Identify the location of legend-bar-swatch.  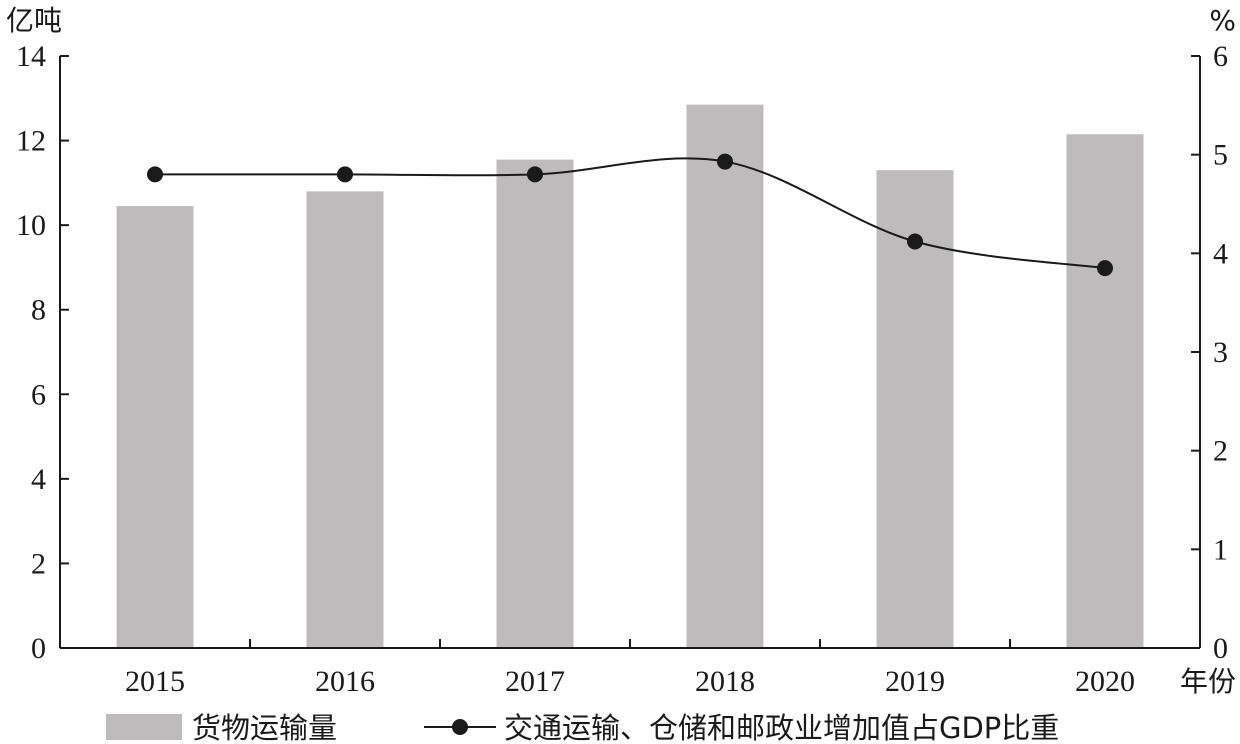
(144, 727).